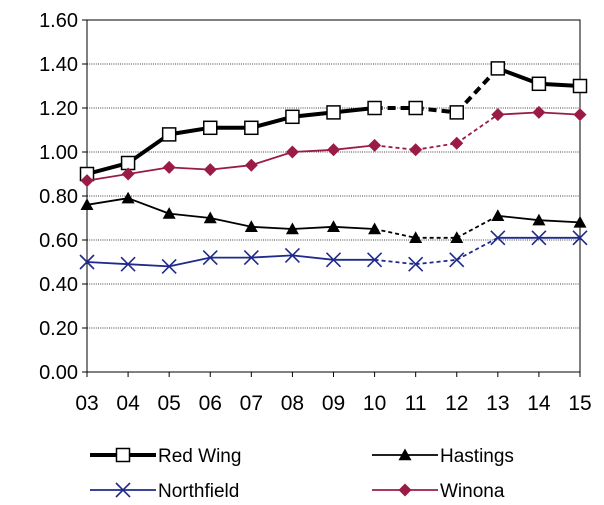 This screenshot has width=604, height=505. I want to click on x-tick-label: 09, so click(333, 403).